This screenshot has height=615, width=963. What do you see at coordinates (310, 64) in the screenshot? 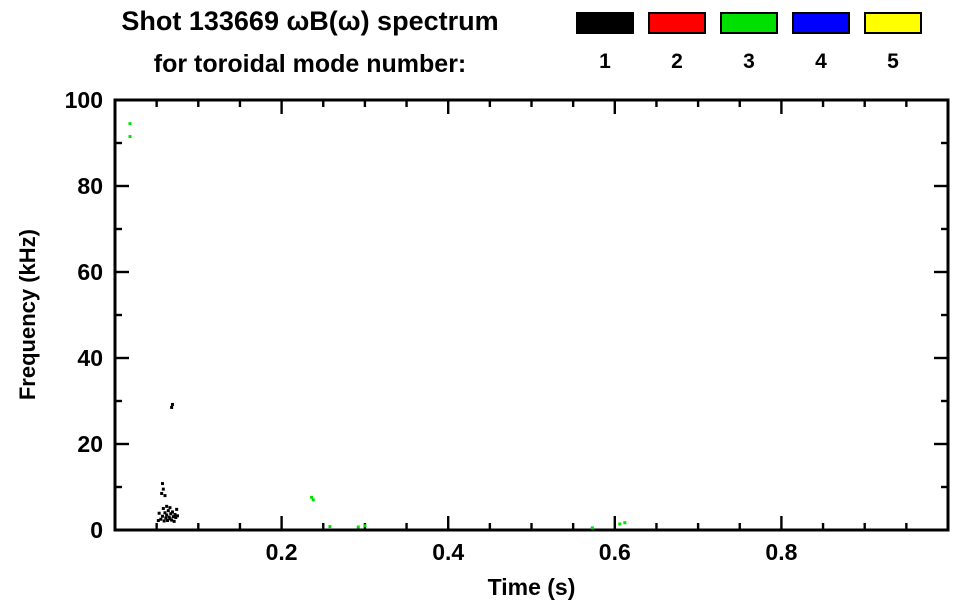
I see `chart-subtitle: for toroidal mode number:` at bounding box center [310, 64].